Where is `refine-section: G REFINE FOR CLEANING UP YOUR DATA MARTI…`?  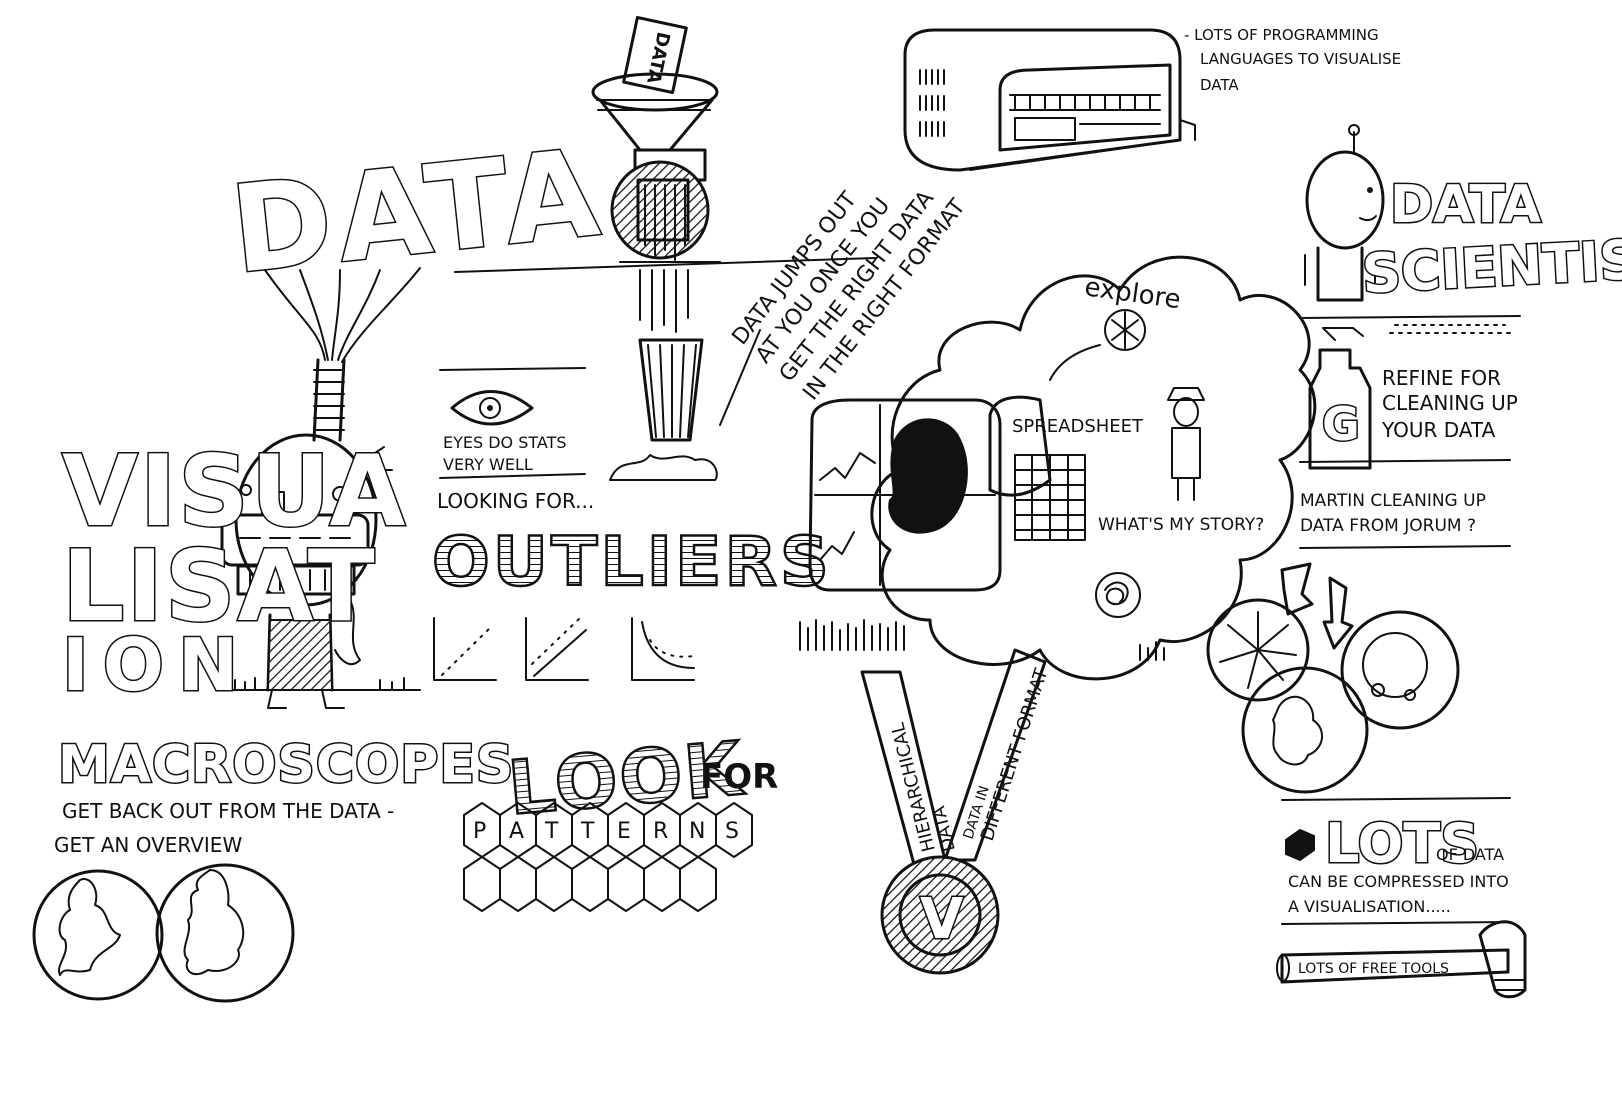
refine-section: G REFINE FOR CLEANING UP YOUR DATA MARTI… is located at coordinates (1408, 438).